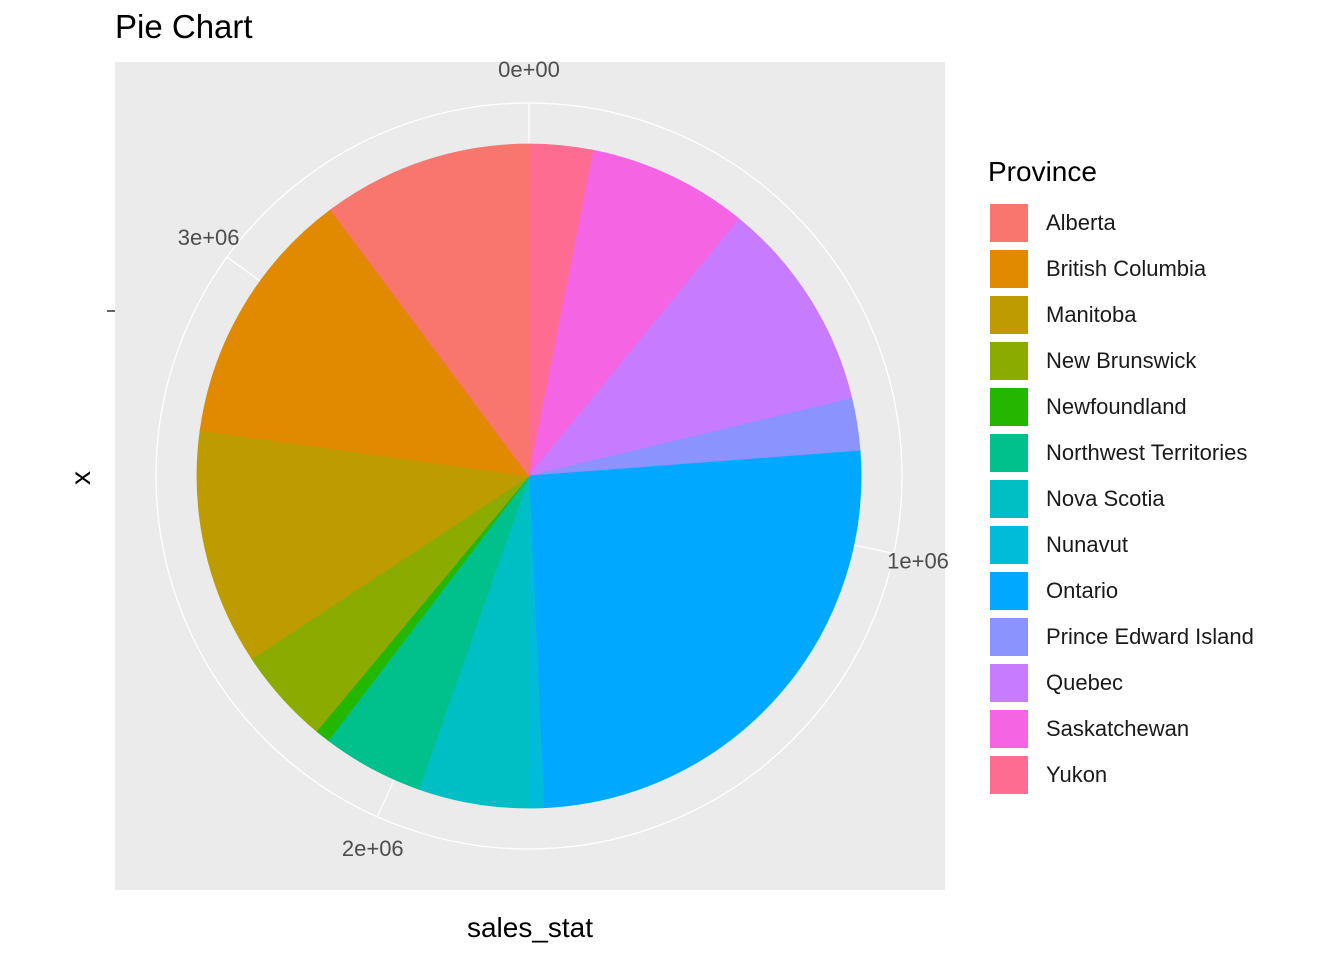 This screenshot has width=1344, height=960. I want to click on legend-item: British Columbia, so click(1121, 269).